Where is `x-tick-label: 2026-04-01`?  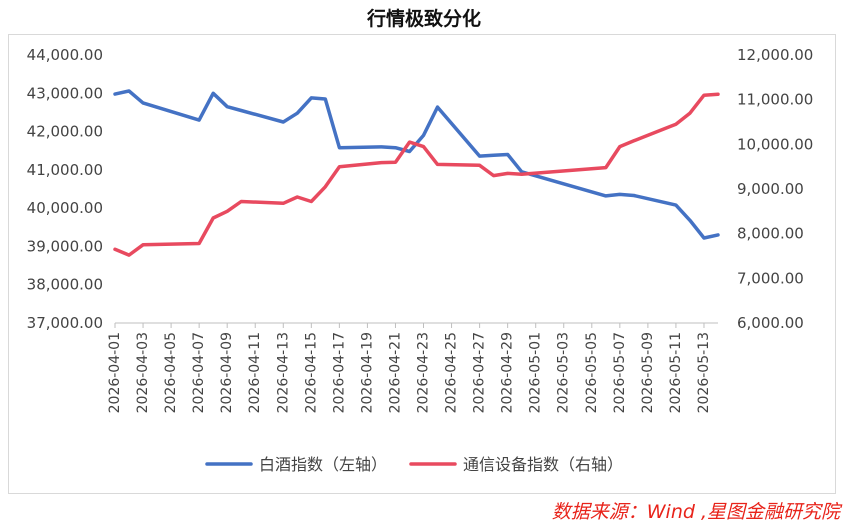
x-tick-label: 2026-04-01 is located at coordinates (115, 372).